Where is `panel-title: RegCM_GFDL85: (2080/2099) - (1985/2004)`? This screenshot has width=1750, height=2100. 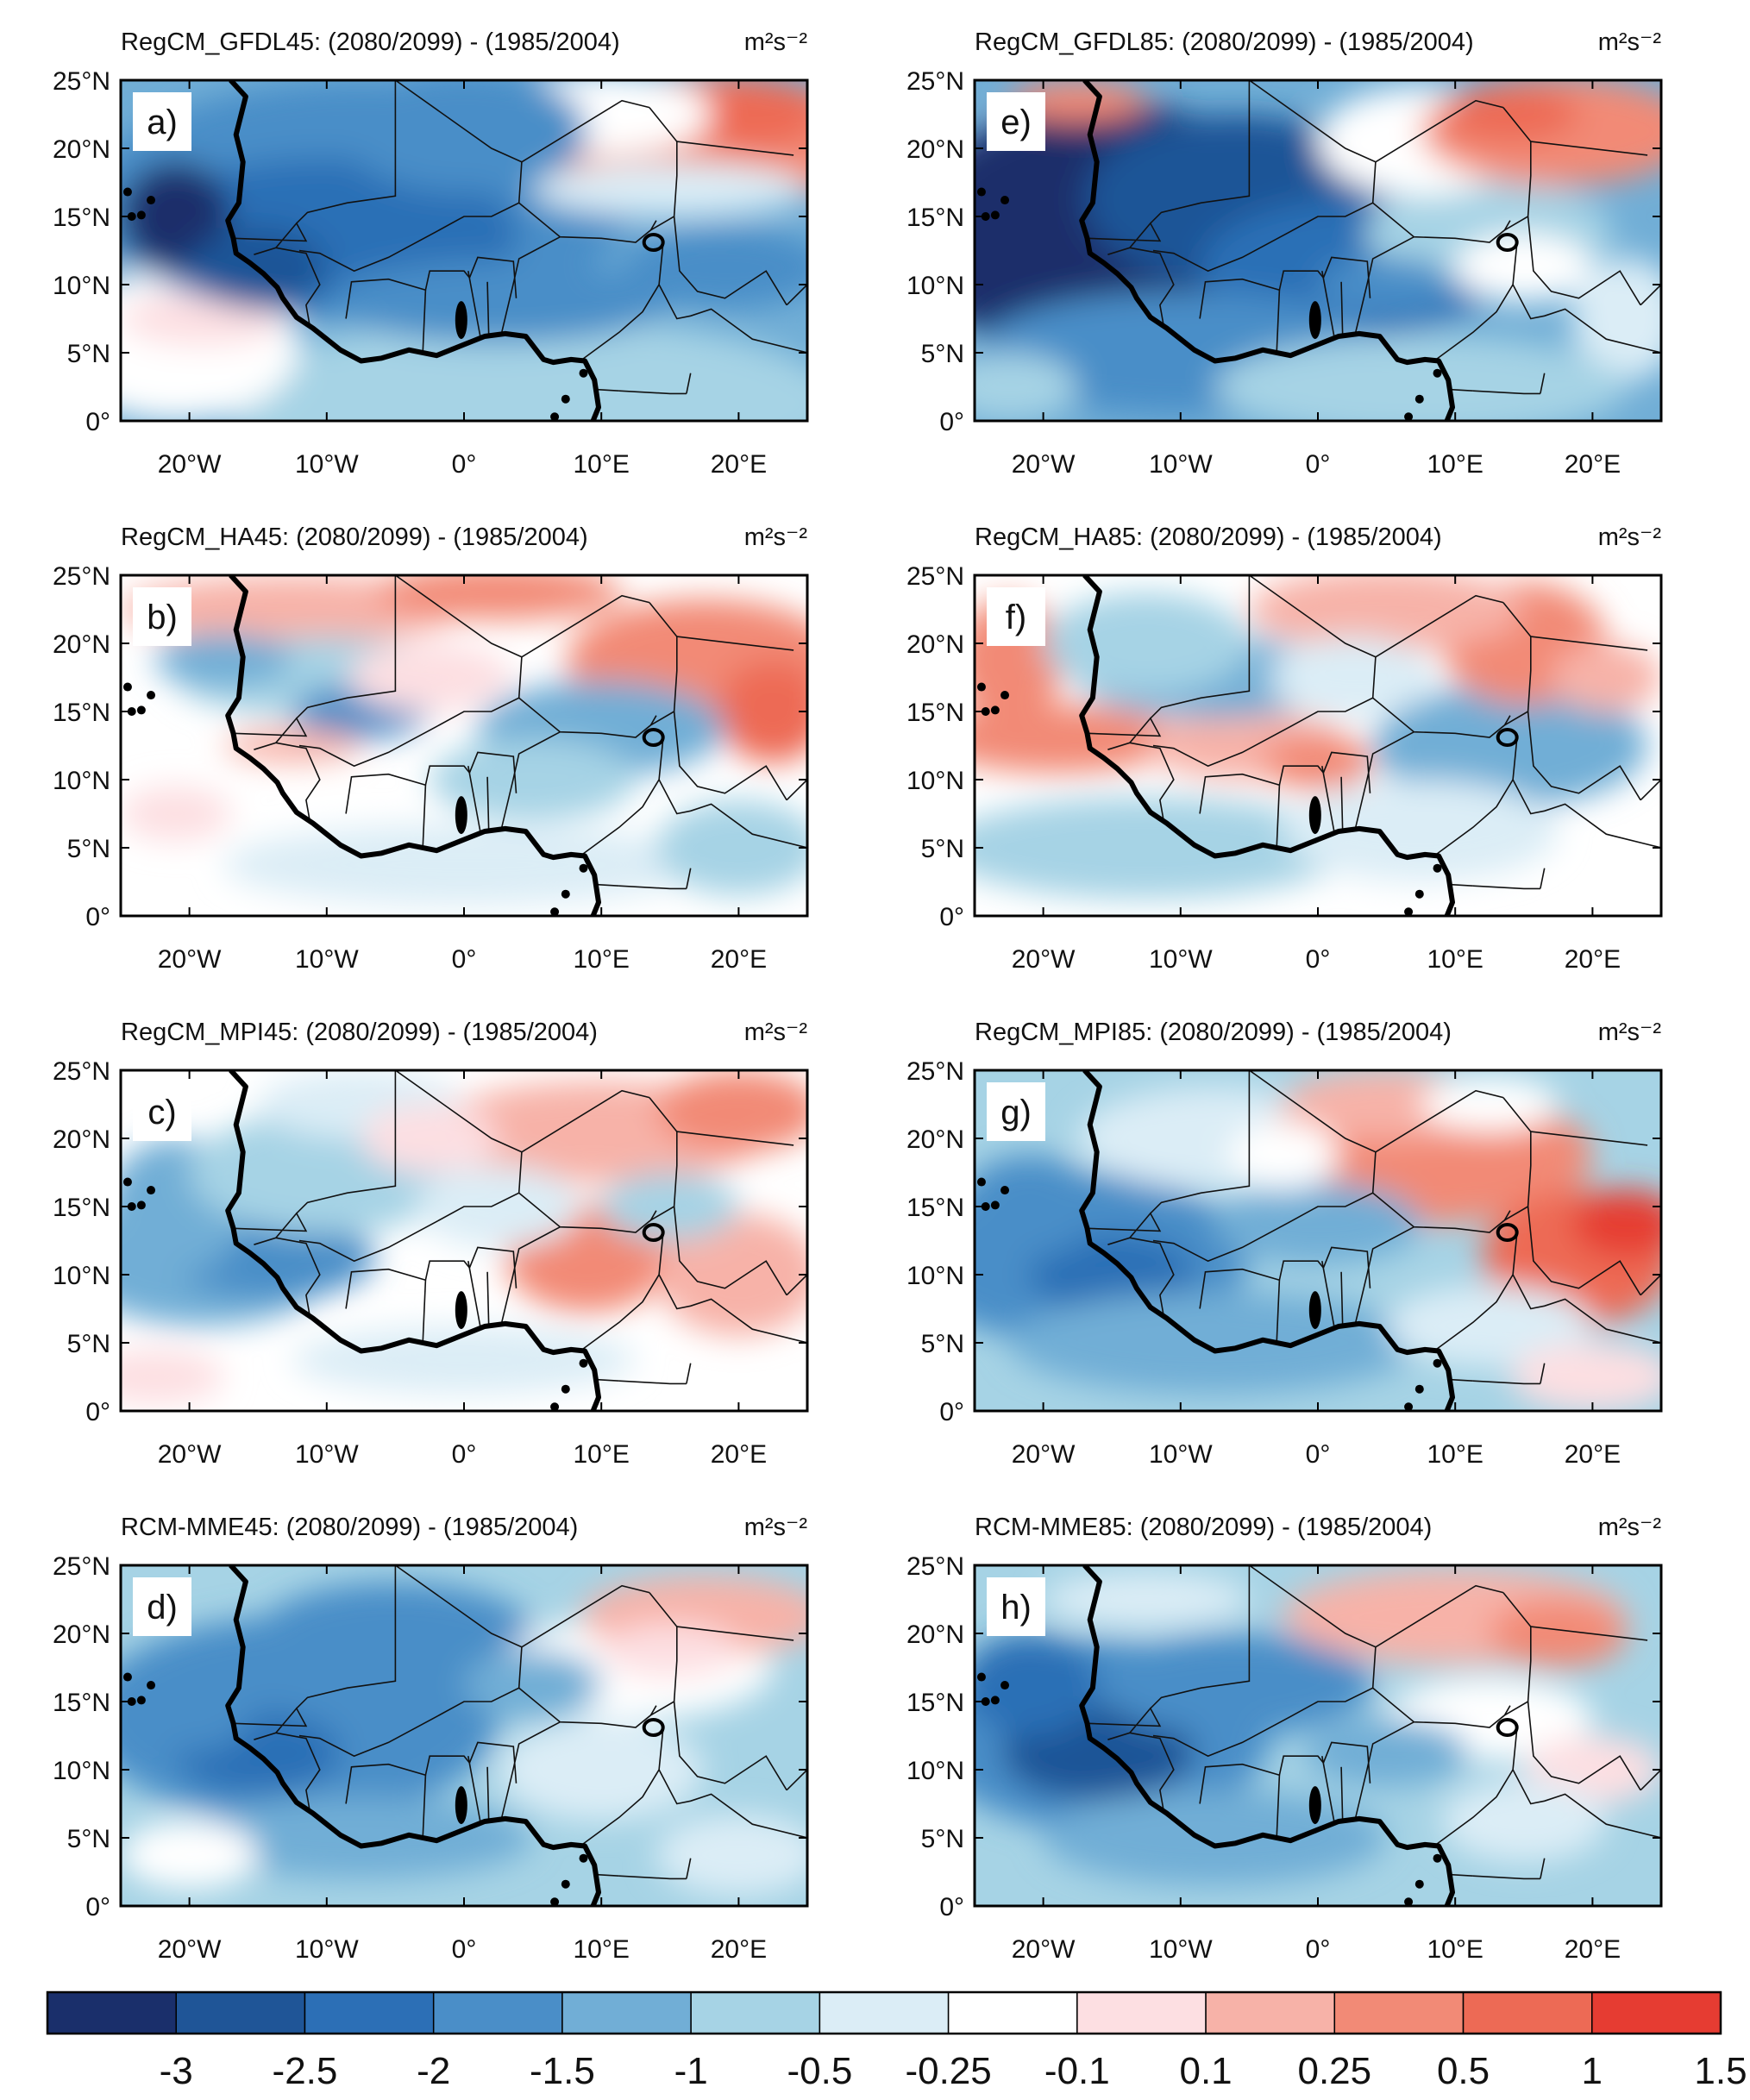 panel-title: RegCM_GFDL85: (2080/2099) - (1985/2004) is located at coordinates (1225, 42).